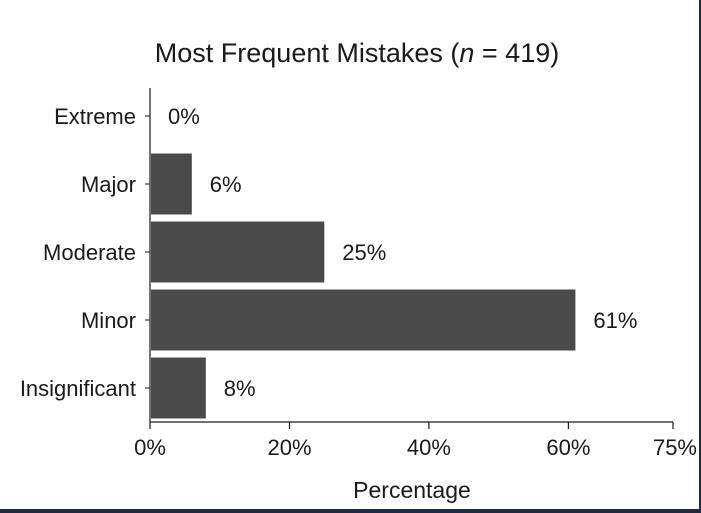  I want to click on title-rest-text: = 419), so click(516, 53).